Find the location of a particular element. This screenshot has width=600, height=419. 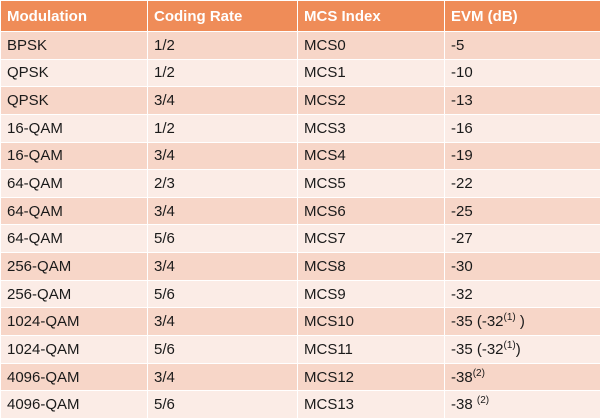

table-row: BPSK 1/2 MCS0 -5 is located at coordinates (300, 45).